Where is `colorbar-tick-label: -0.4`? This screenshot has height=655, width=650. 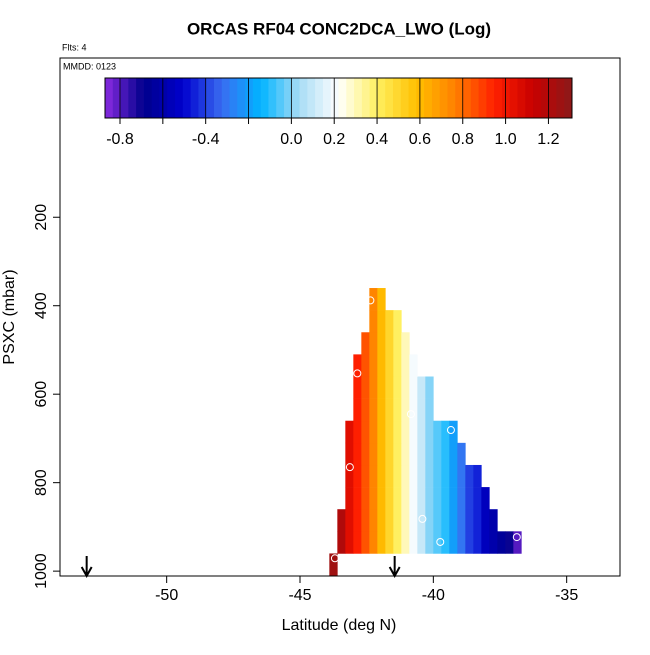 colorbar-tick-label: -0.4 is located at coordinates (206, 139).